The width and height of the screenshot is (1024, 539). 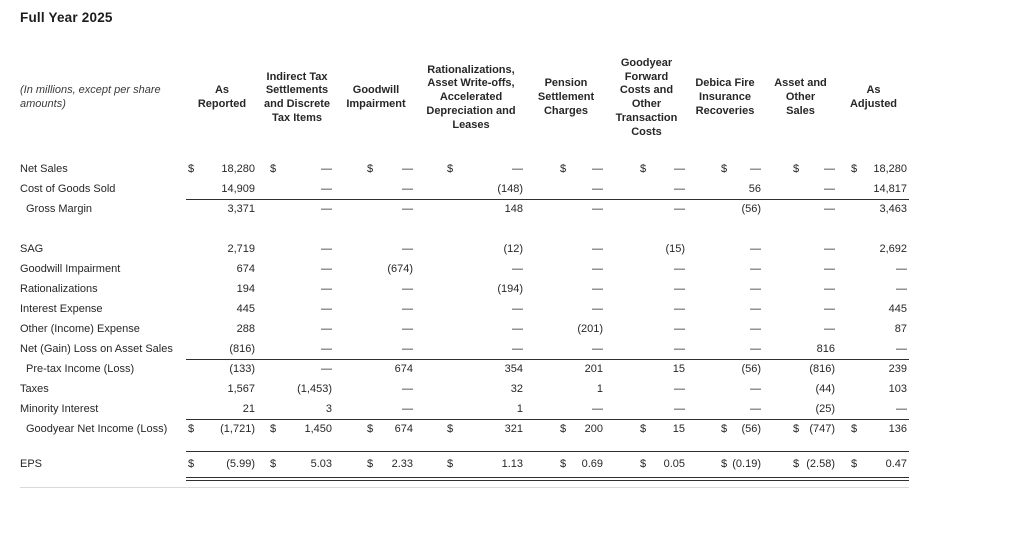 I want to click on table-row: Rationalizations 194 — — (194) — — — — —, so click(x=464, y=289).